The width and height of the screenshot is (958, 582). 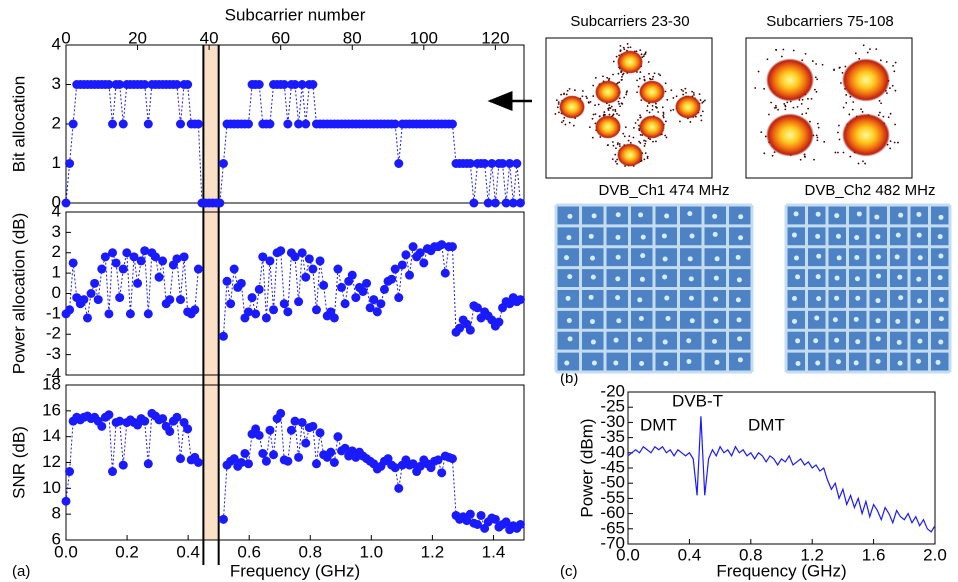 What do you see at coordinates (630, 62) in the screenshot?
I see `constellation-cloud` at bounding box center [630, 62].